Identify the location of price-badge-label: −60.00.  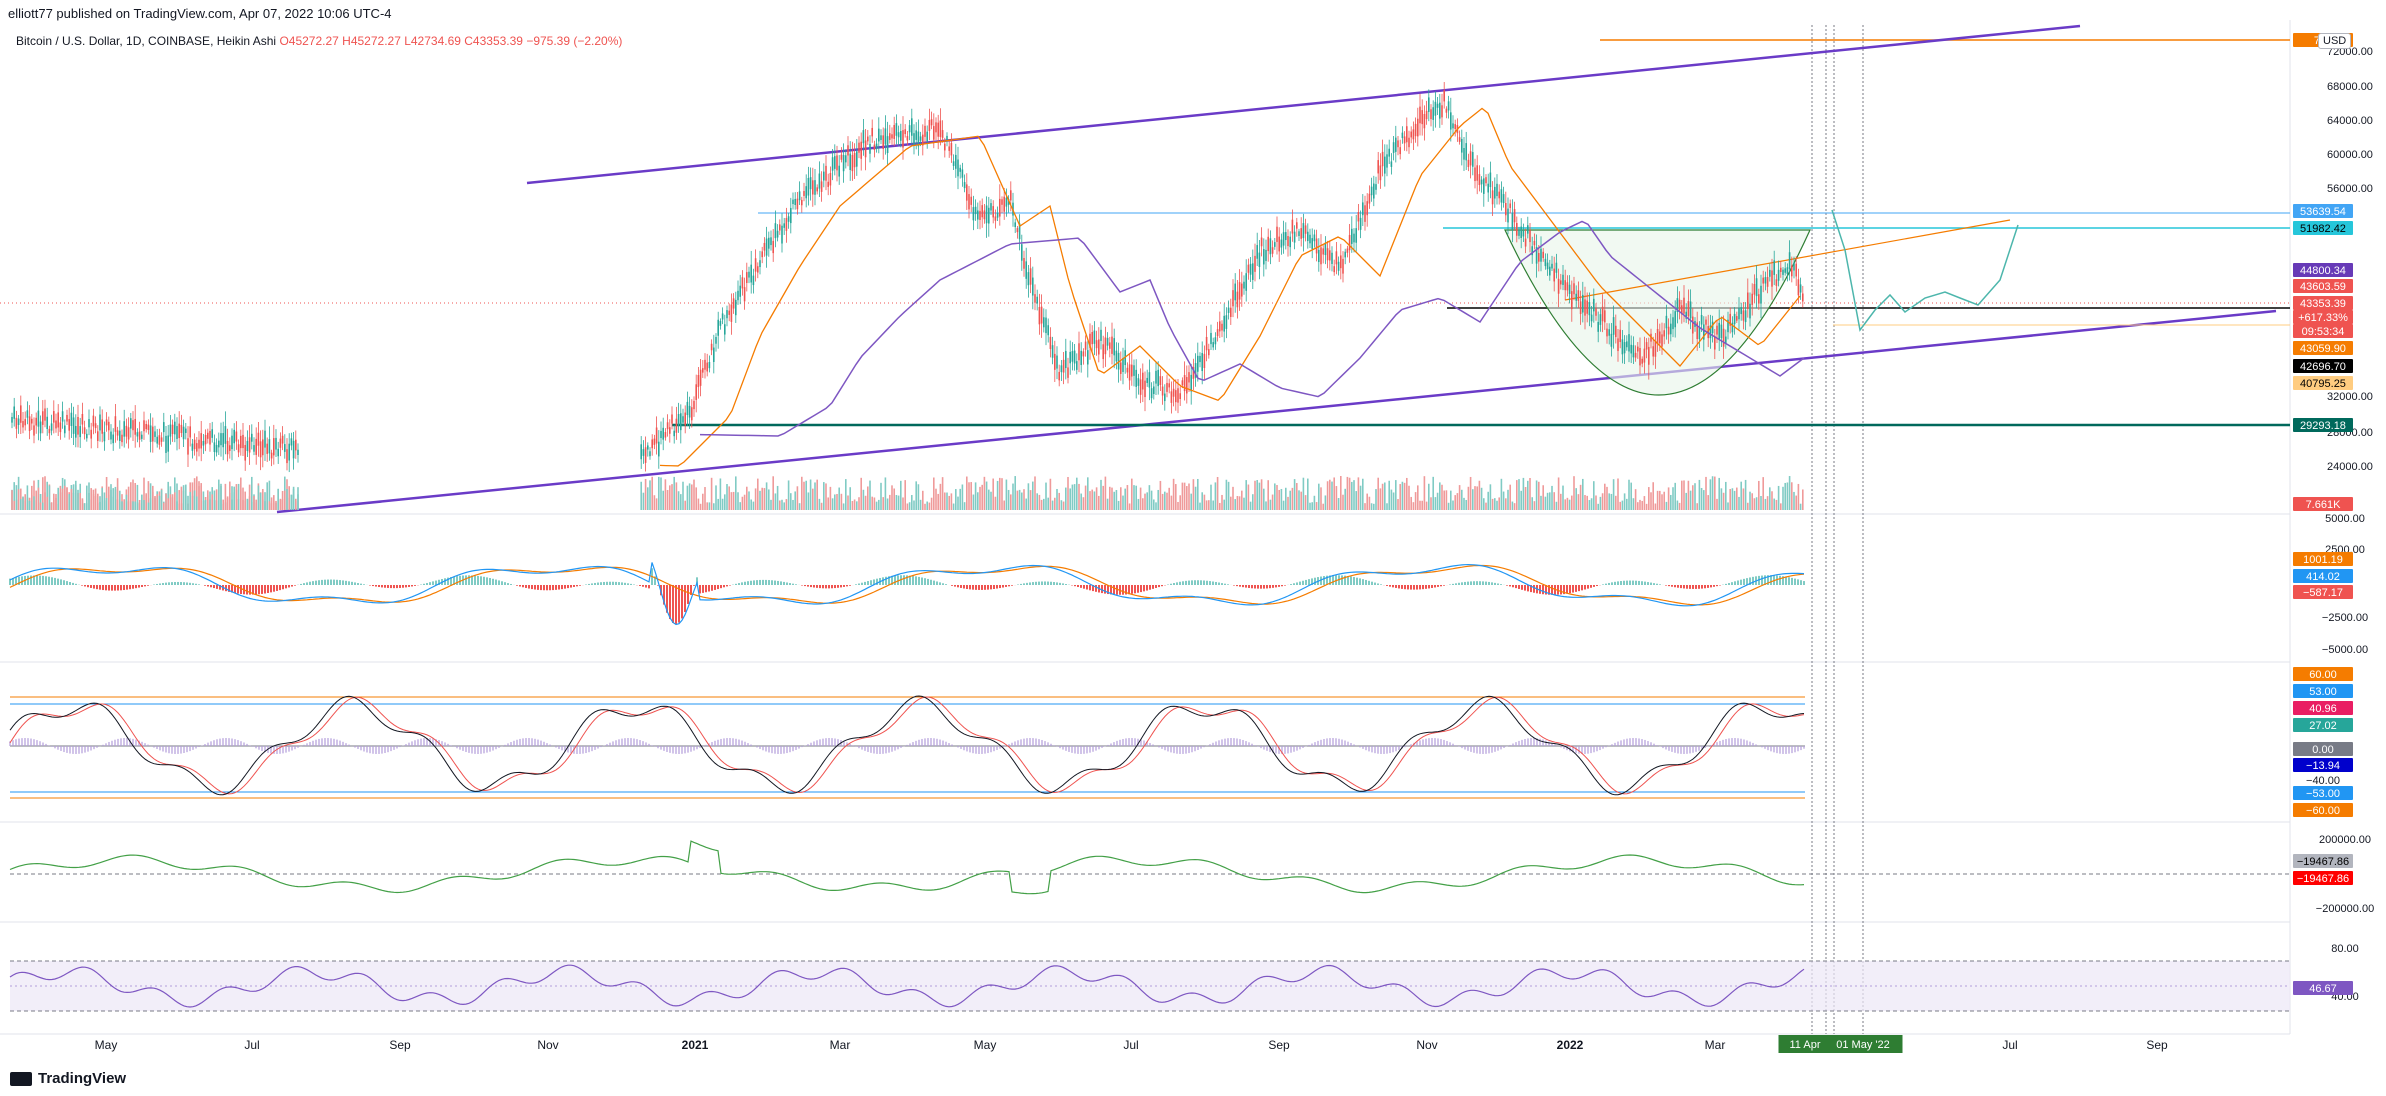
(2323, 811).